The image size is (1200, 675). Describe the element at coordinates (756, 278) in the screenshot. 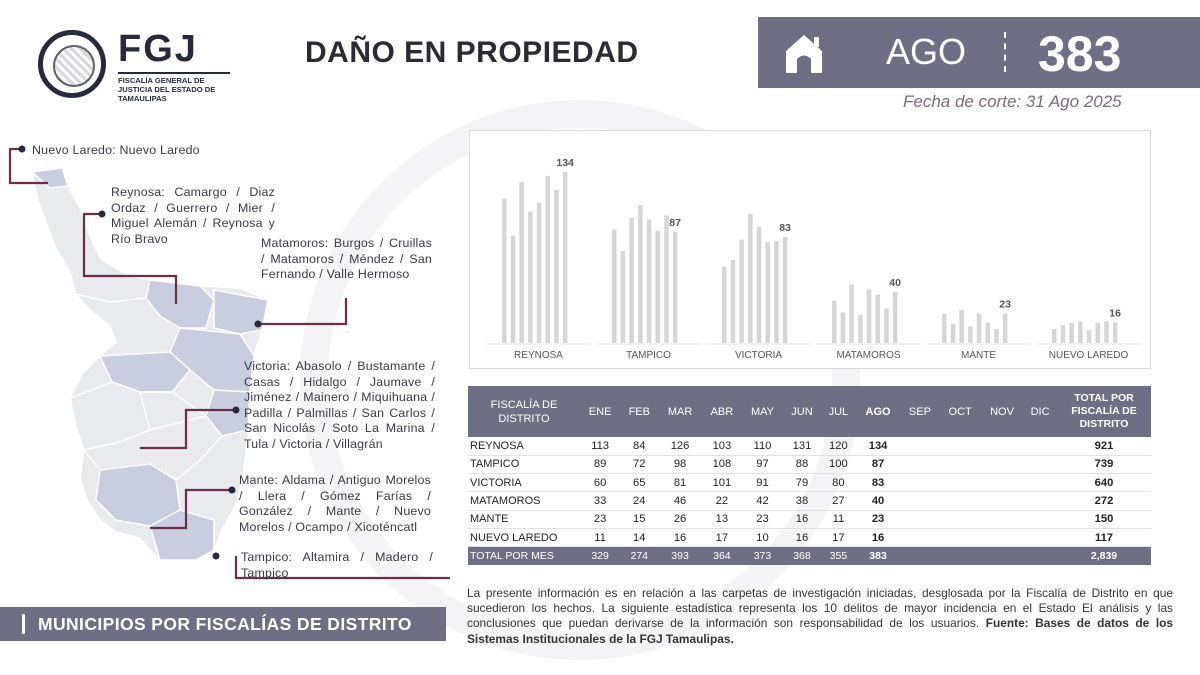

I see `series-victoria: 83` at that location.